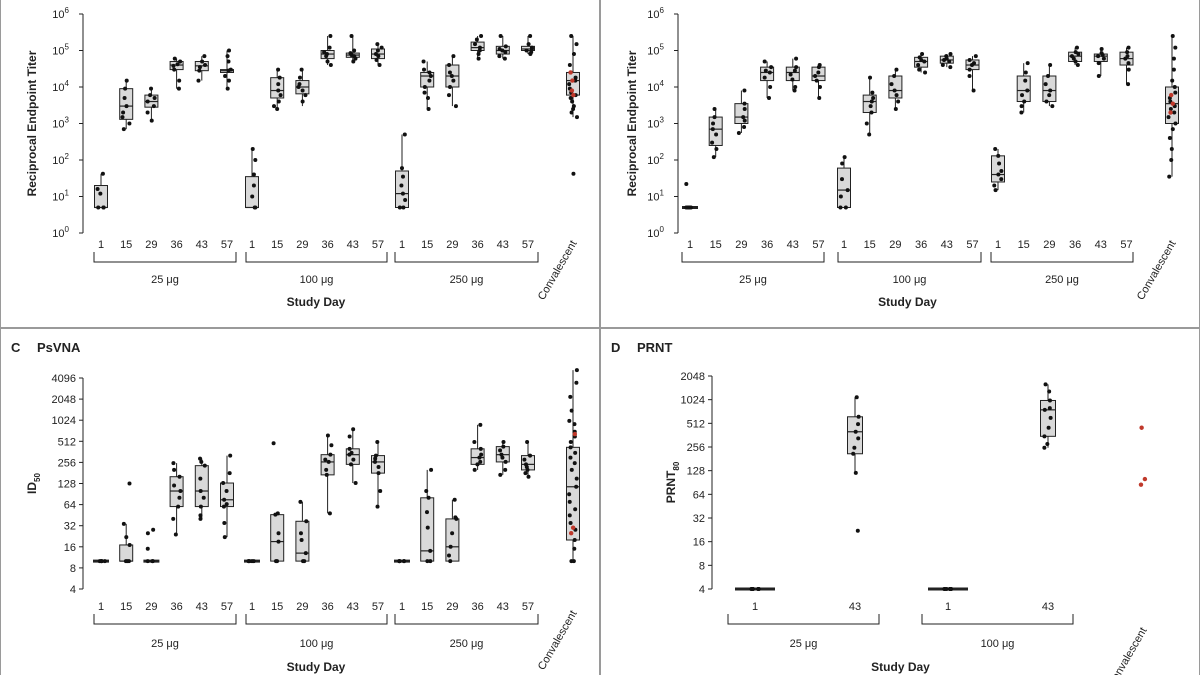 This screenshot has height=675, width=1200. I want to click on x-axis-label: Study Day, so click(907, 302).